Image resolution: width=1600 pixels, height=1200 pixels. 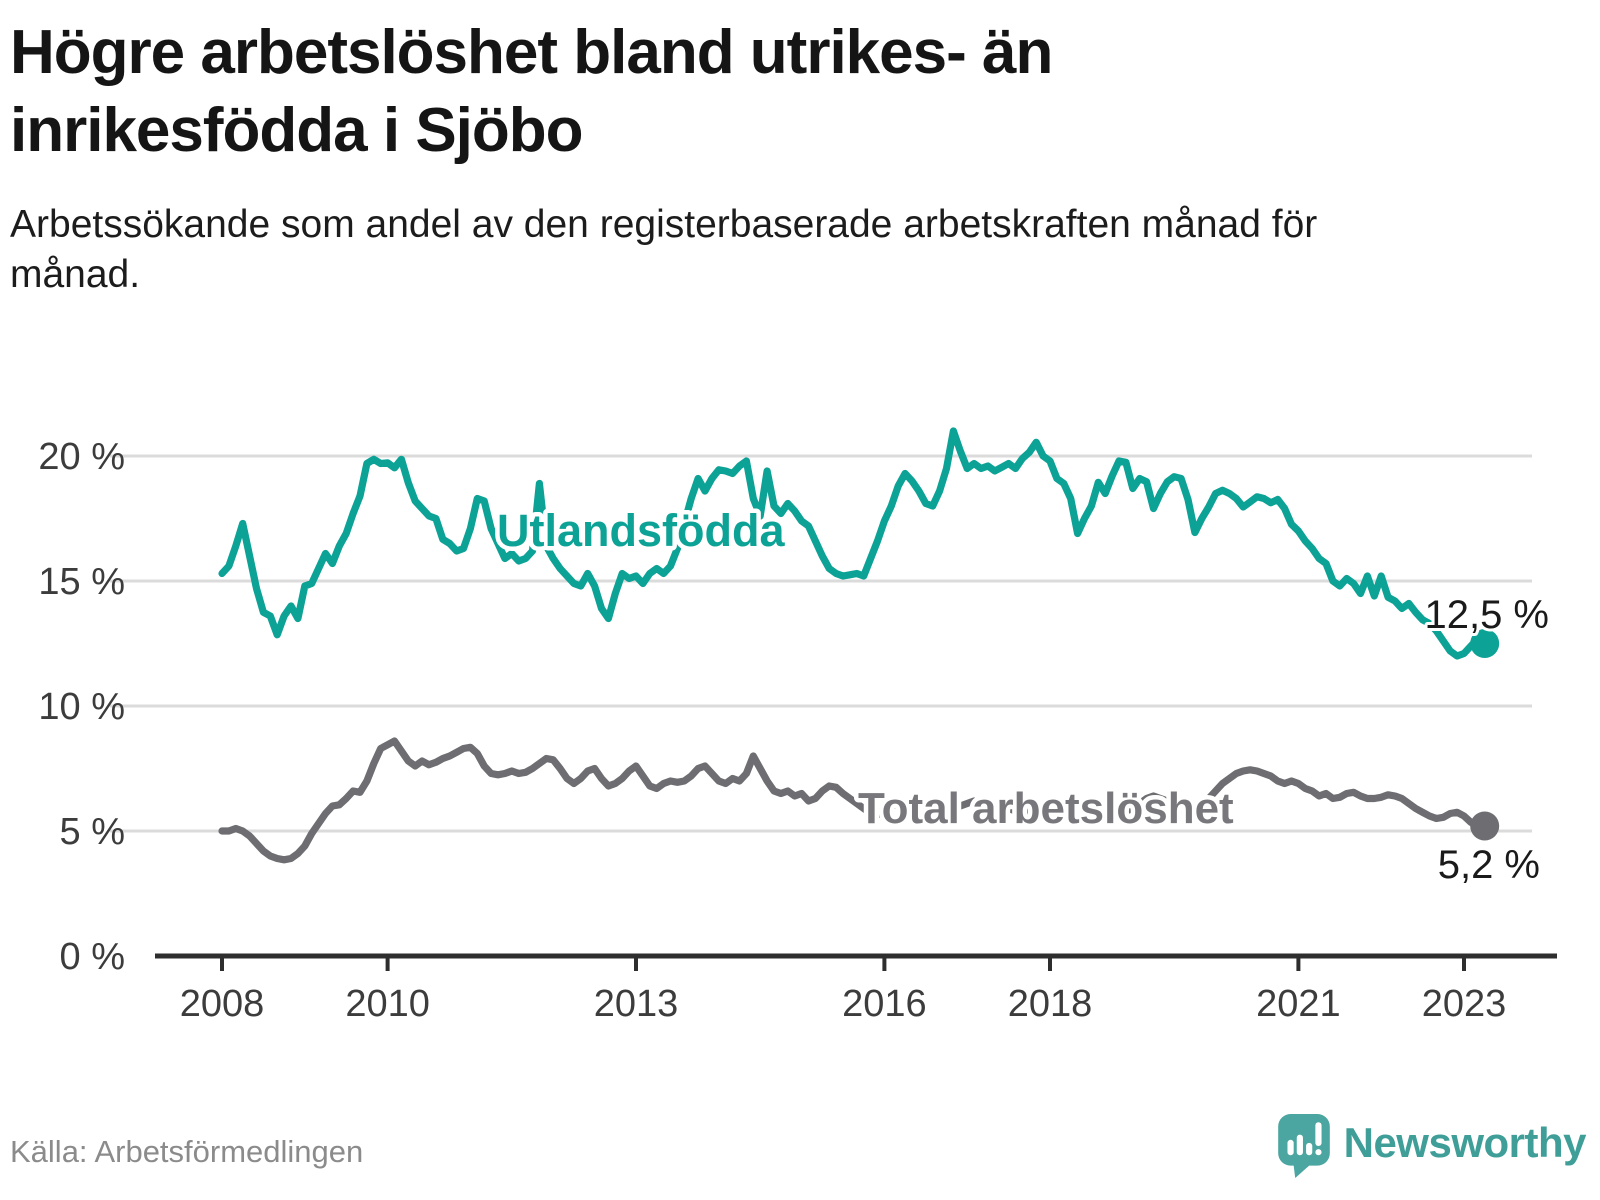 I want to click on end-value-utlandsfodda: 12,5 %, so click(x=1486, y=615).